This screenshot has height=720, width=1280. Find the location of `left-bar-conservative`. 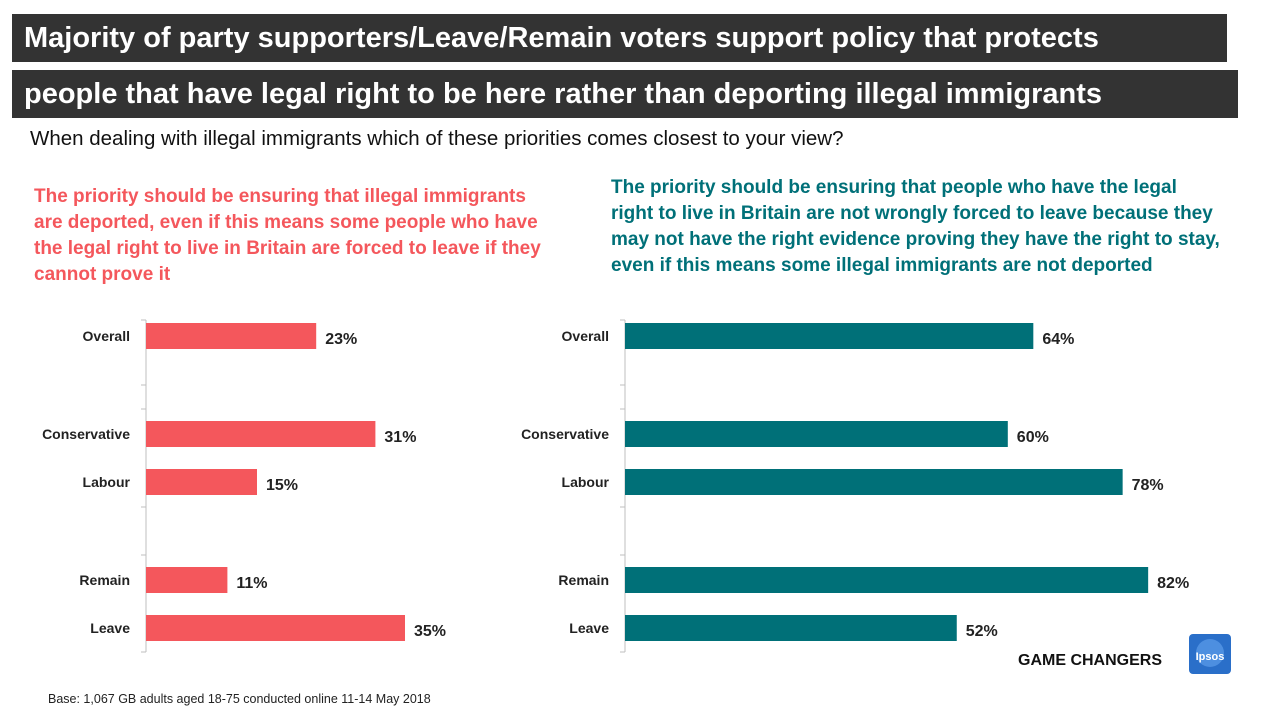

left-bar-conservative is located at coordinates (261, 434).